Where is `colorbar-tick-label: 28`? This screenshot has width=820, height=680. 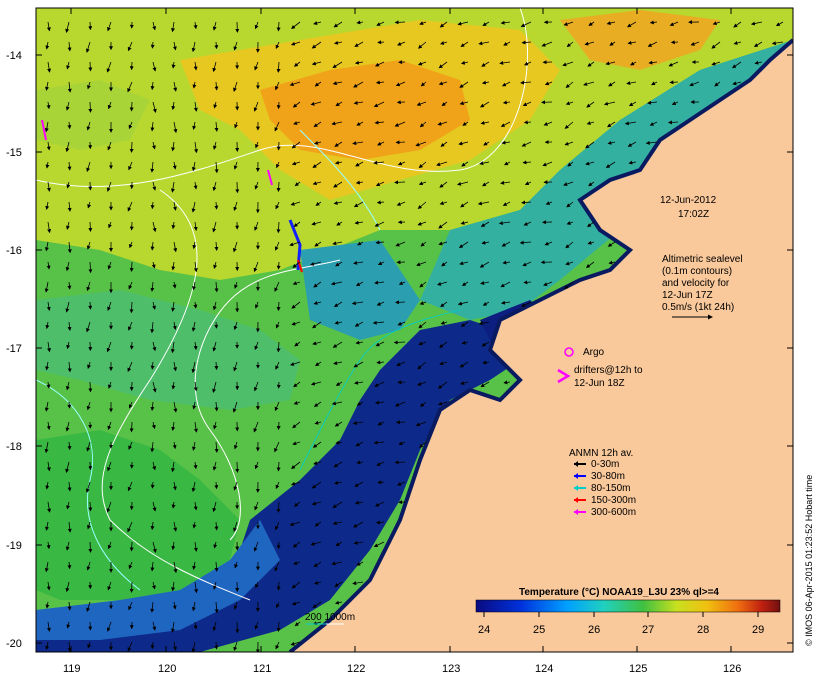 colorbar-tick-label: 28 is located at coordinates (703, 630).